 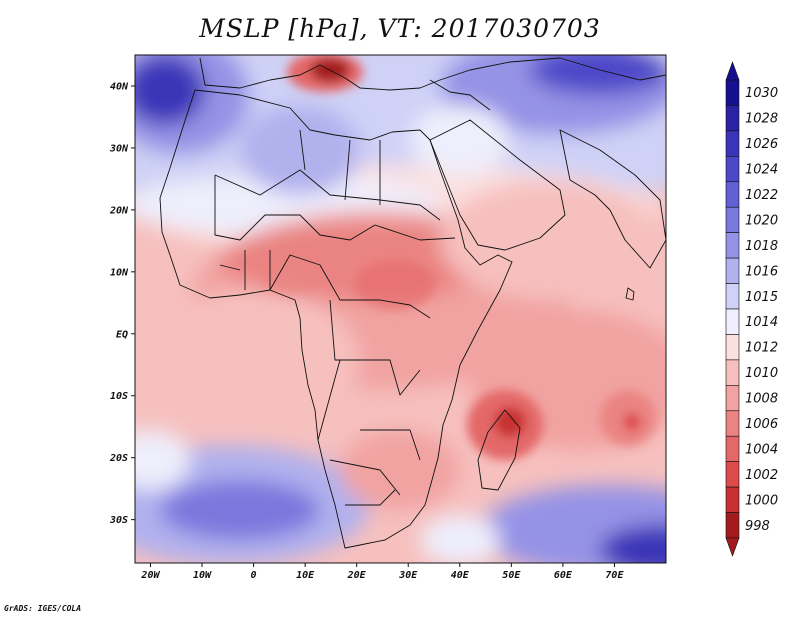 I want to click on colorbar-label: 1008, so click(x=761, y=399).